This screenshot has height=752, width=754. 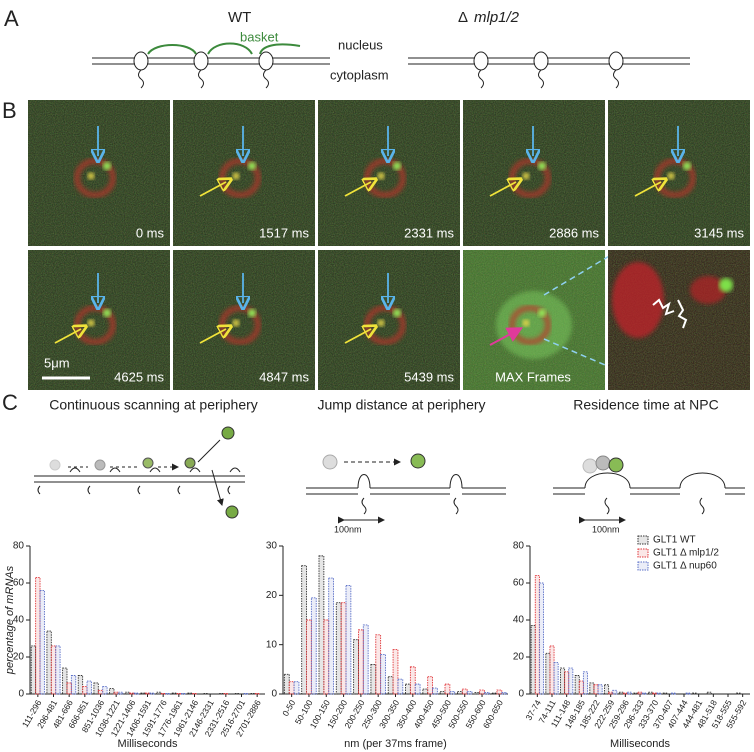 What do you see at coordinates (284, 232) in the screenshot?
I see `time-label: 1517 ms` at bounding box center [284, 232].